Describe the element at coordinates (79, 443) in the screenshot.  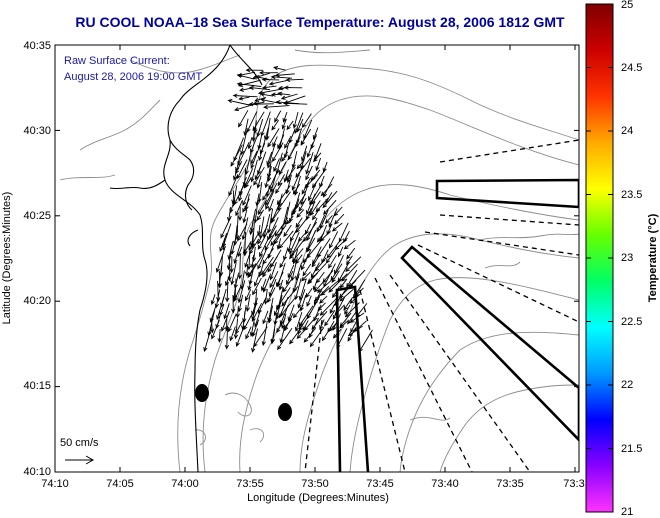
I see `scale-label: 50 cm/s` at that location.